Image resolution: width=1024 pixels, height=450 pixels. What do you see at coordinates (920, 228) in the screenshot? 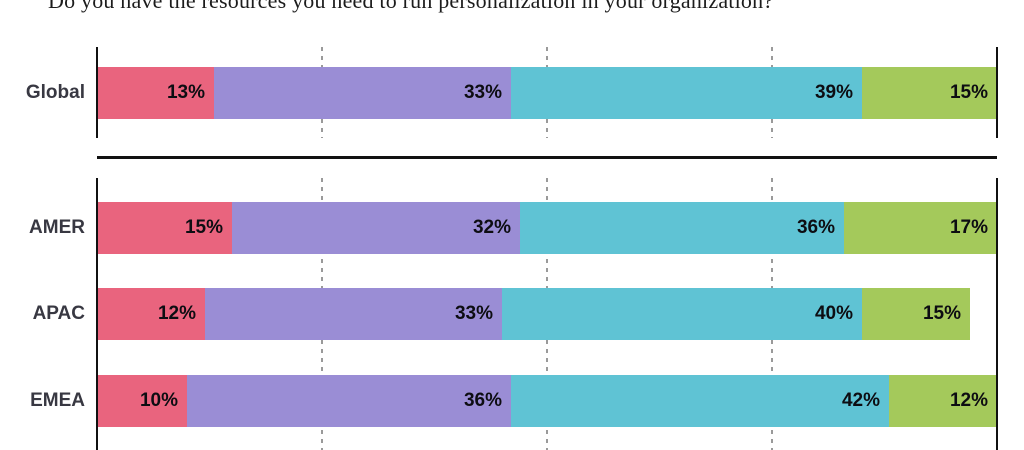
I see `bar-segment: 17%` at bounding box center [920, 228].